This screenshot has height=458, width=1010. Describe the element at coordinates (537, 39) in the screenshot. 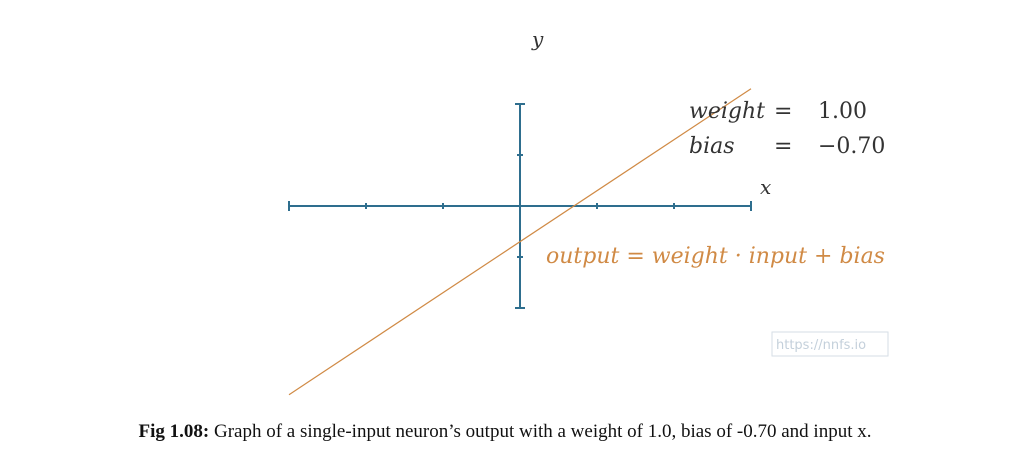

I see `y-axis-label: y` at that location.